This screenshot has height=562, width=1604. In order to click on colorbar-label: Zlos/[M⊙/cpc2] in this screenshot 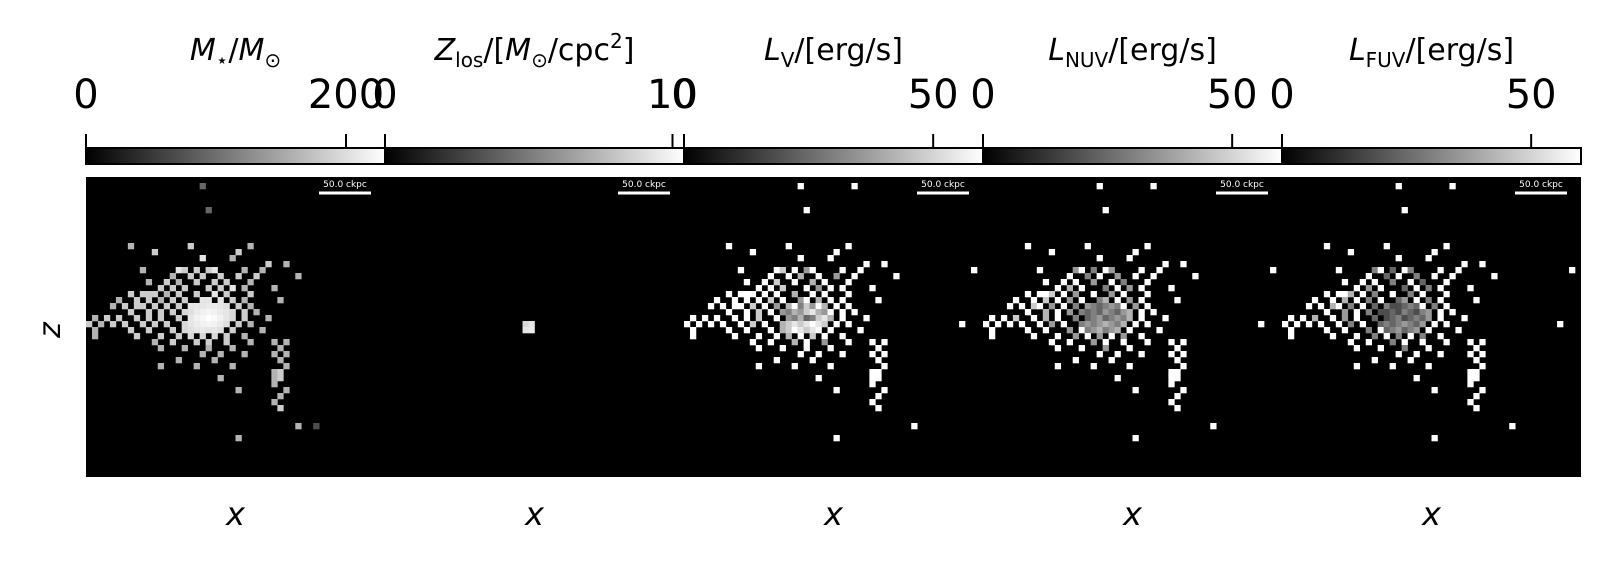, I will do `click(534, 50)`.